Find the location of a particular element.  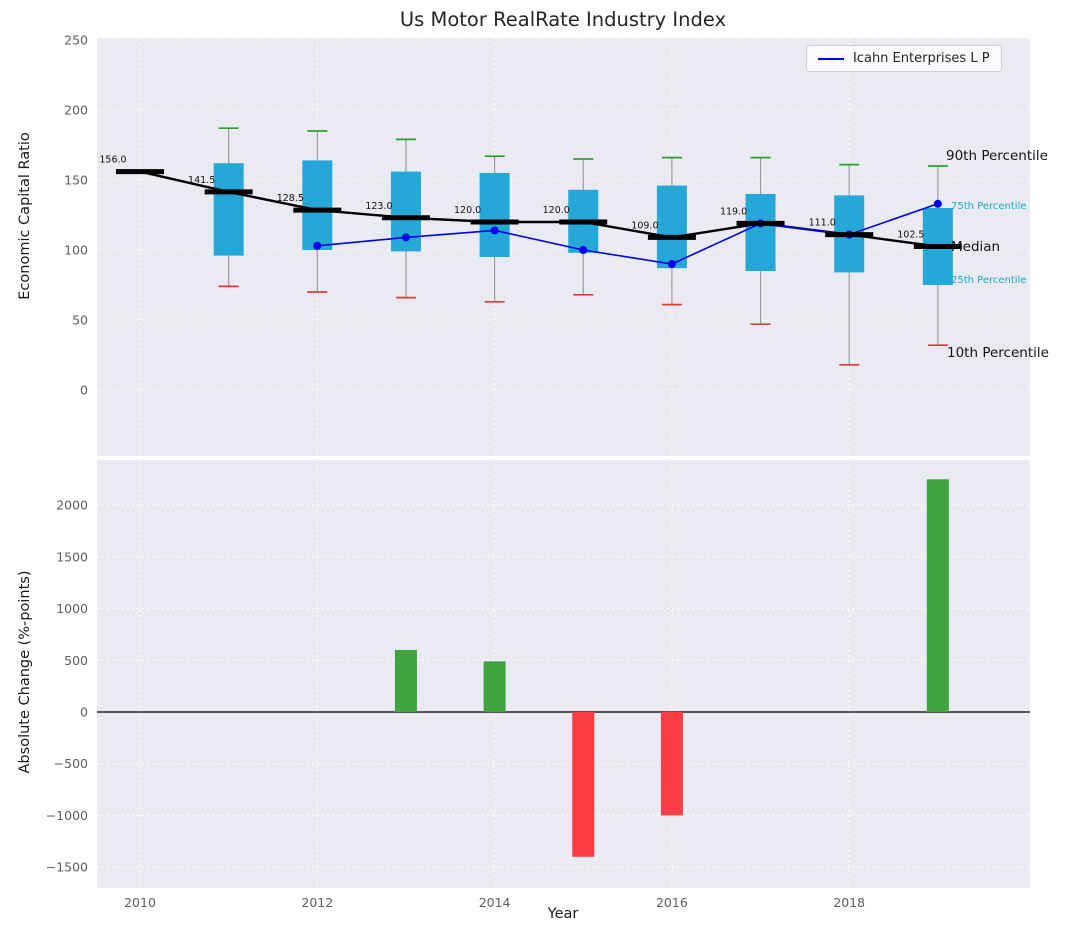

y-tick-label: −500 is located at coordinates (71, 763).